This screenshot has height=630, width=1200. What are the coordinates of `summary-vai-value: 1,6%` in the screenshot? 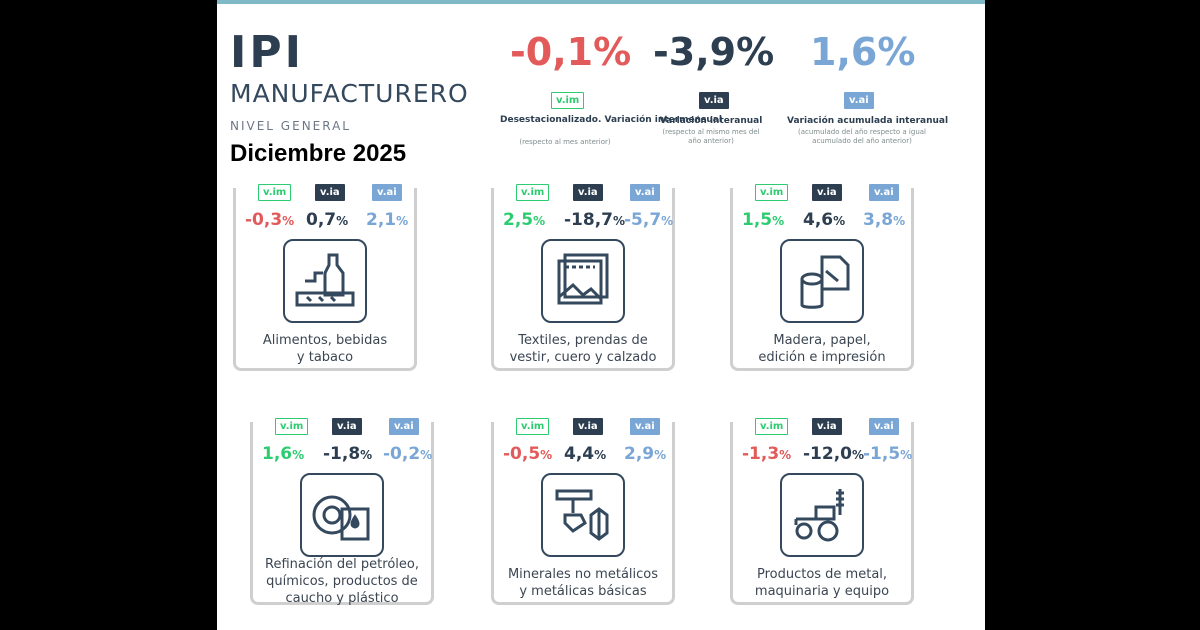 It's located at (863, 52).